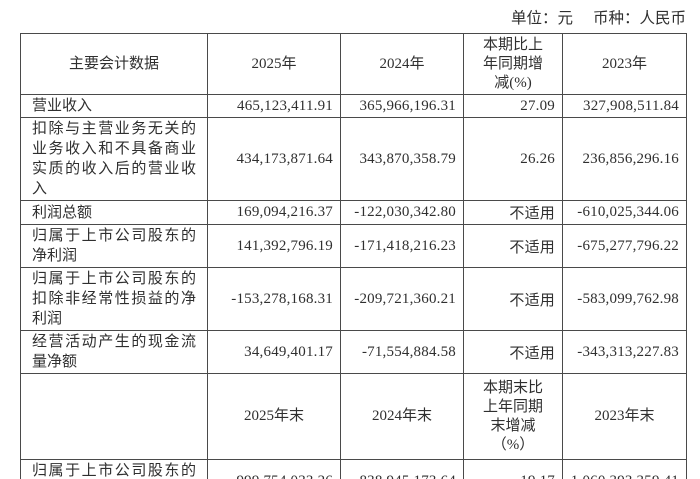 This screenshot has width=700, height=479. Describe the element at coordinates (274, 416) in the screenshot. I see `header-2025-end: 2025年末` at that location.